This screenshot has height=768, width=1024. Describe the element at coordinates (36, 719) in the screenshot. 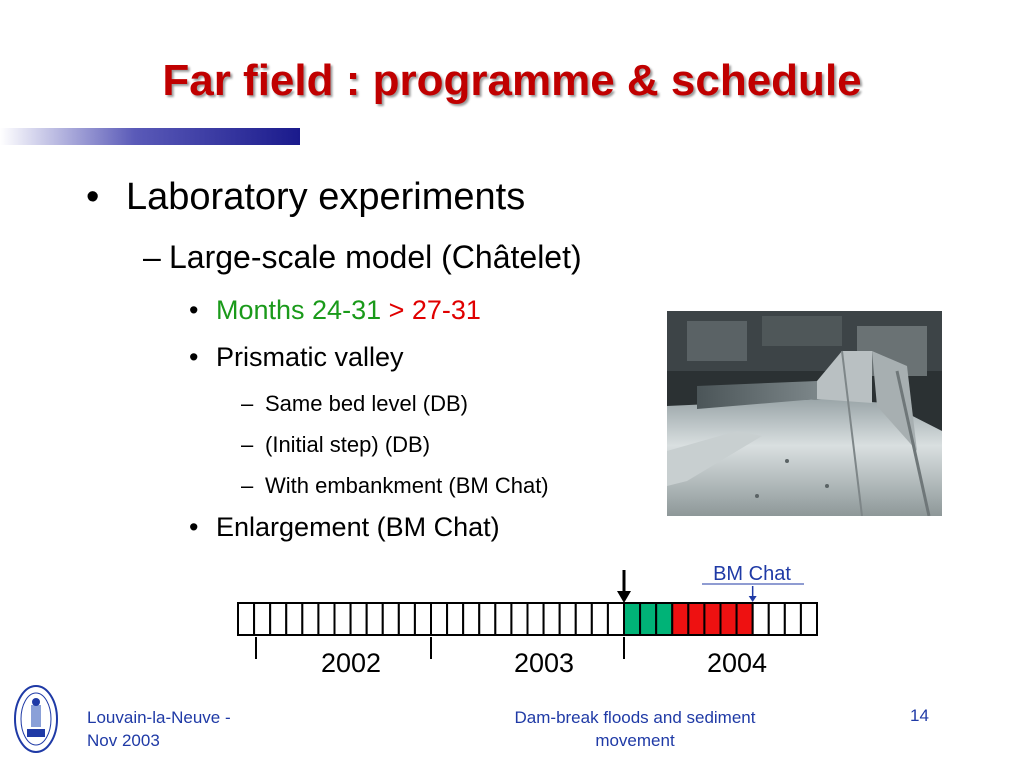

I see `university-seal-icon` at that location.